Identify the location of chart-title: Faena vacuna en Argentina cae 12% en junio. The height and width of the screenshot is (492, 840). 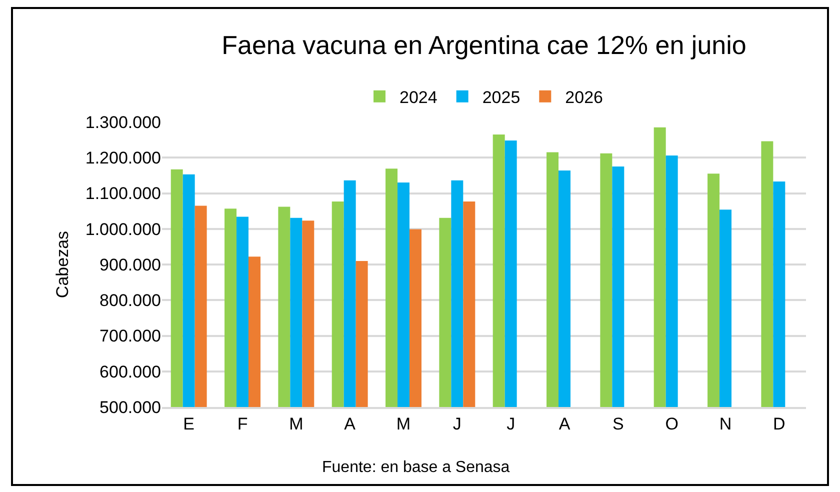
(484, 45).